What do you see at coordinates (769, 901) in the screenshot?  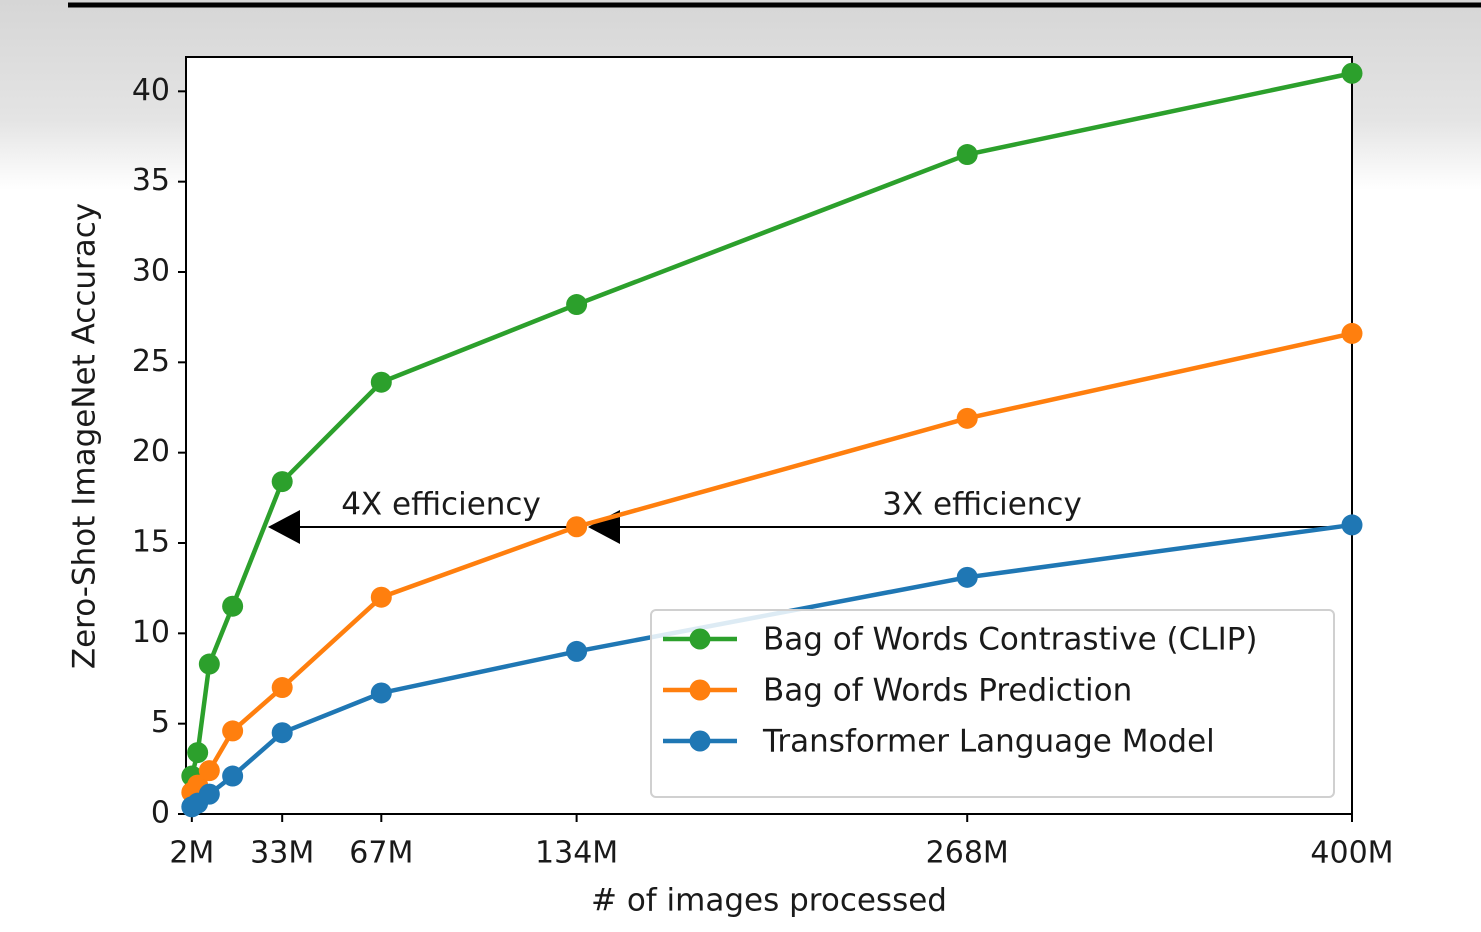 I see `x-axis-label: # of images processed` at bounding box center [769, 901].